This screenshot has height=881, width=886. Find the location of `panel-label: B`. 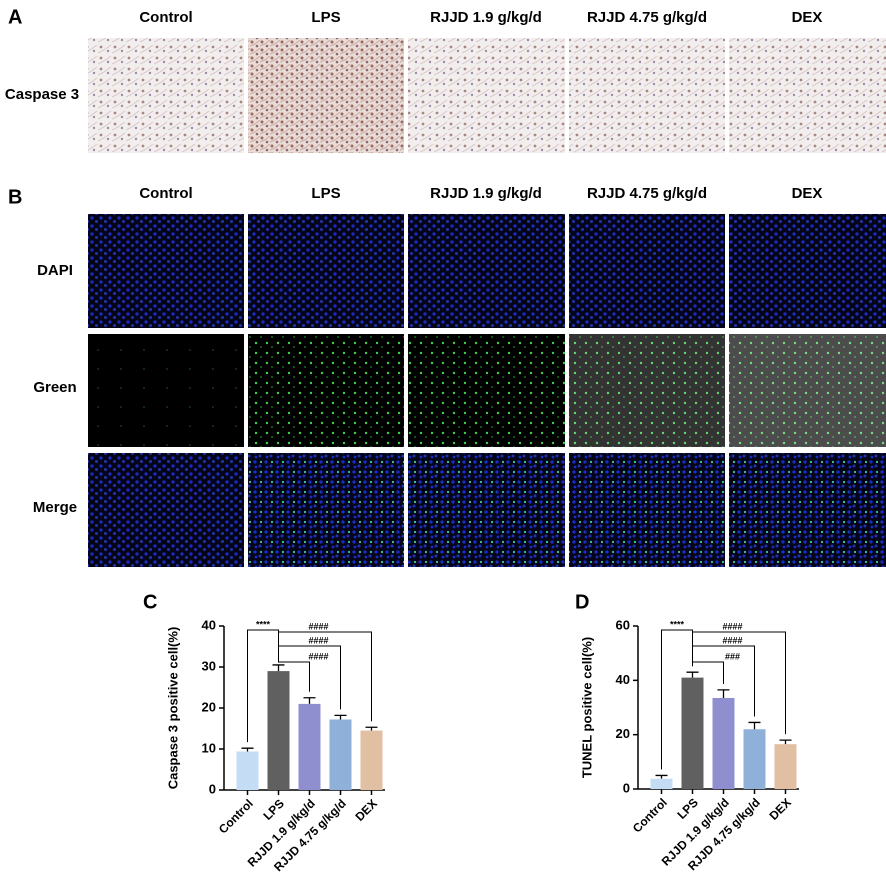

panel-label: B is located at coordinates (15, 197).